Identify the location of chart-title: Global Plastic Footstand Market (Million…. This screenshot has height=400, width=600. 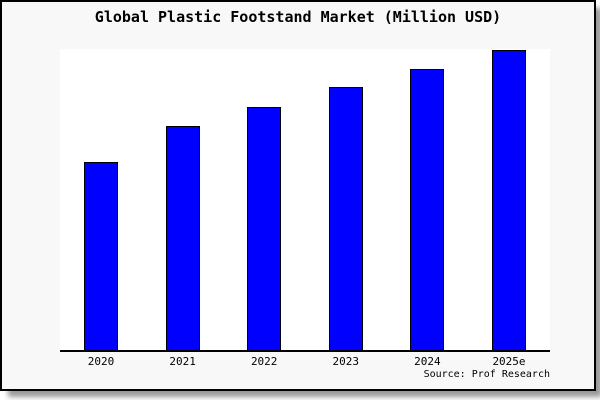
(298, 17).